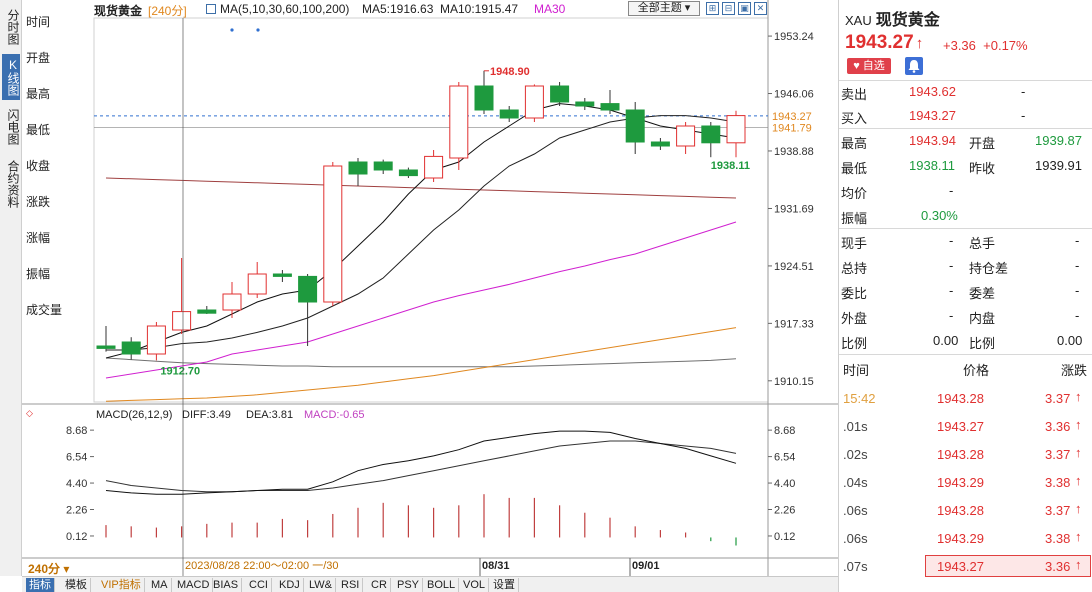 The width and height of the screenshot is (1092, 592). Describe the element at coordinates (791, 115) in the screenshot. I see `current-price-box` at that location.